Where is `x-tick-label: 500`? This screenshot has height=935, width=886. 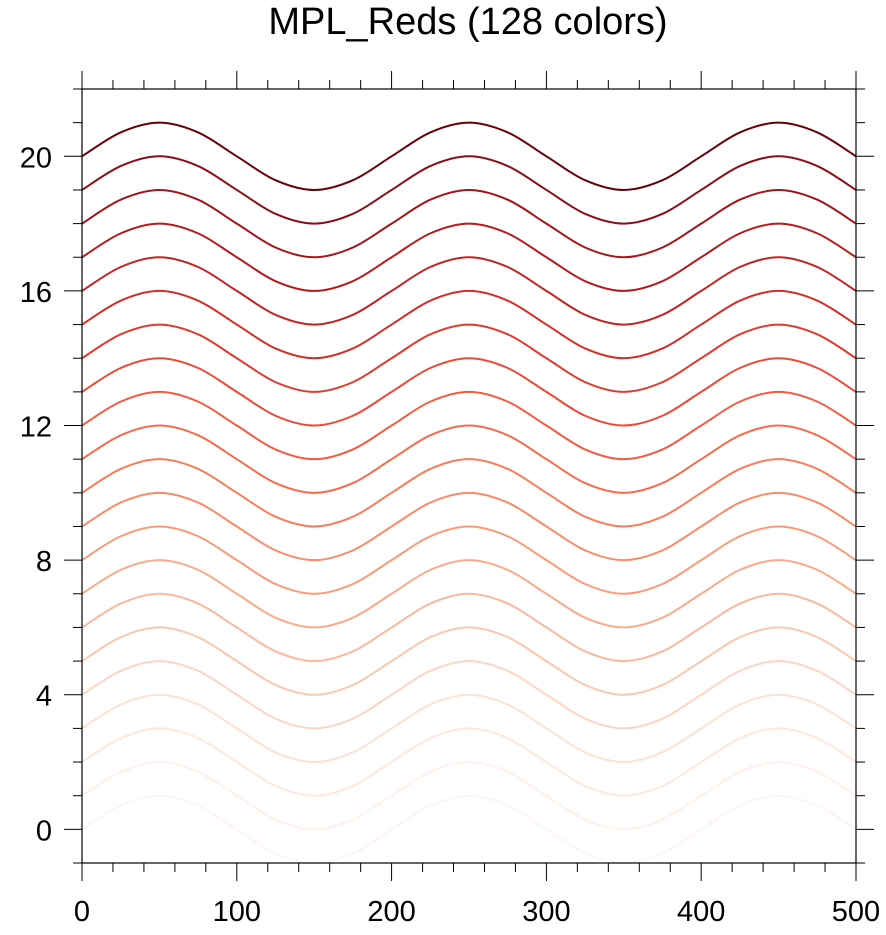 x-tick-label: 500 is located at coordinates (856, 912).